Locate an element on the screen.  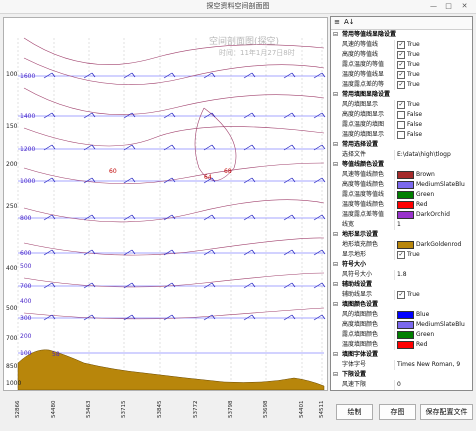
property-row: 风速的等值线 ✓ True is located at coordinates (401, 45).